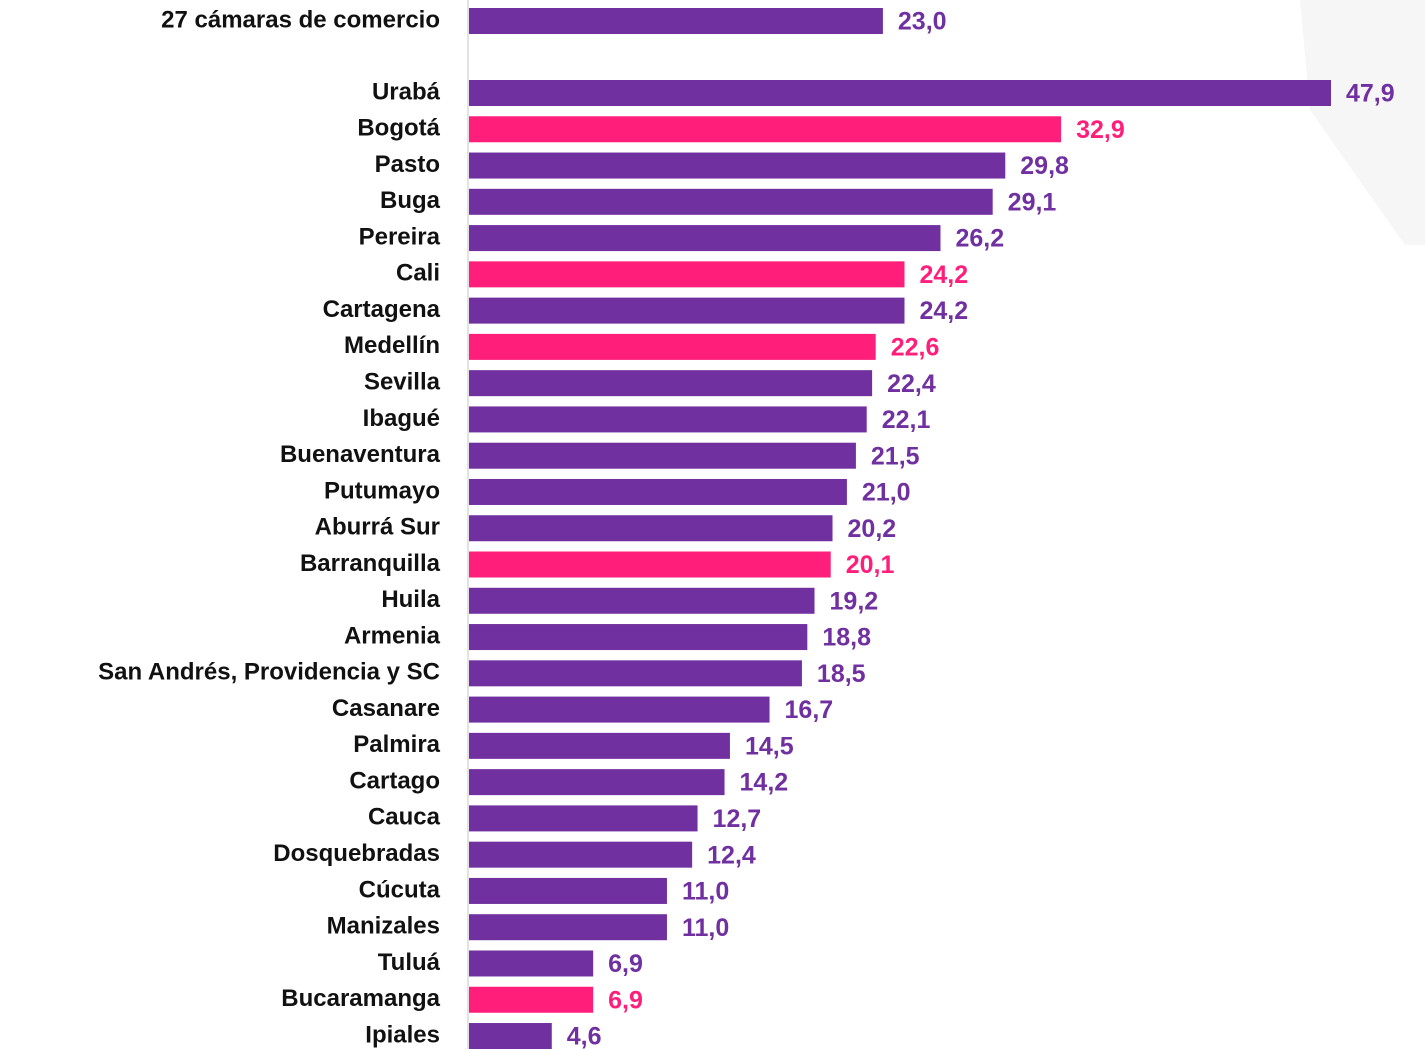  Describe the element at coordinates (809, 710) in the screenshot. I see `value-label: 16,7` at that location.